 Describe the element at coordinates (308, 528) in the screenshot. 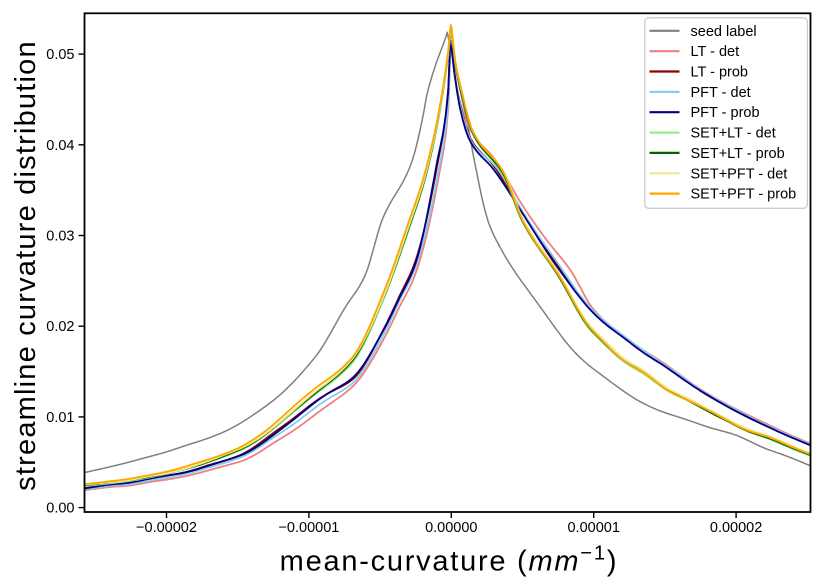

I see `svg-text: −0.00001` at that location.